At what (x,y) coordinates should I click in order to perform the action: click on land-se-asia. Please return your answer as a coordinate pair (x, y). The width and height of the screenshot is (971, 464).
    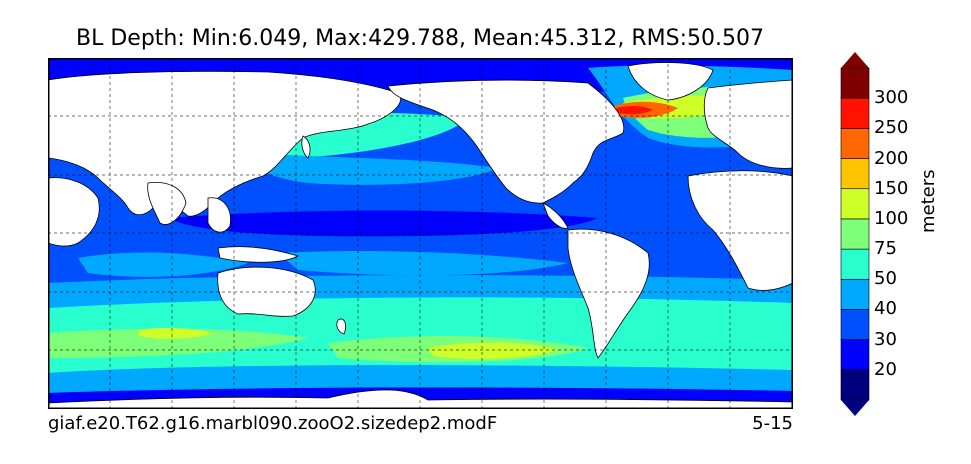
    Looking at the image, I should click on (219, 215).